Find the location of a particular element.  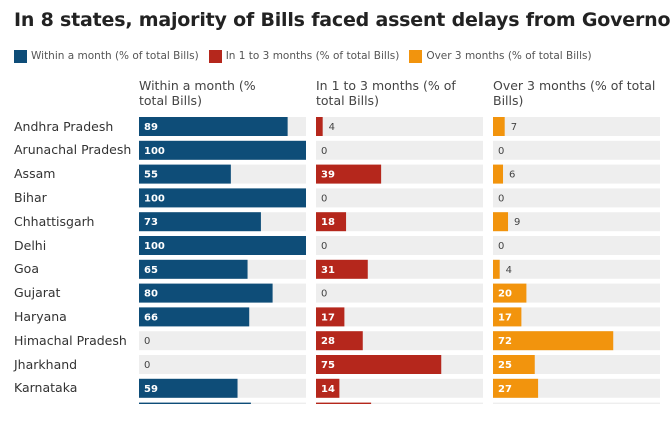

legend-item-within-month: Within a month (% of total Bills) is located at coordinates (106, 56).